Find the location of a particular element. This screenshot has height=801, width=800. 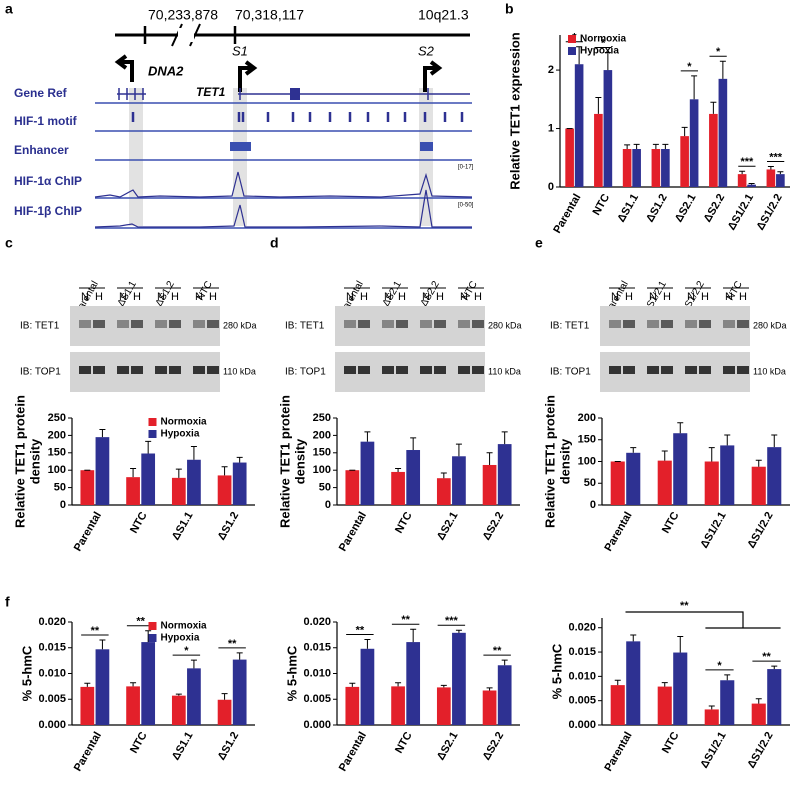

x-tick-label: ΔS1/2.2 is located at coordinates (769, 212).